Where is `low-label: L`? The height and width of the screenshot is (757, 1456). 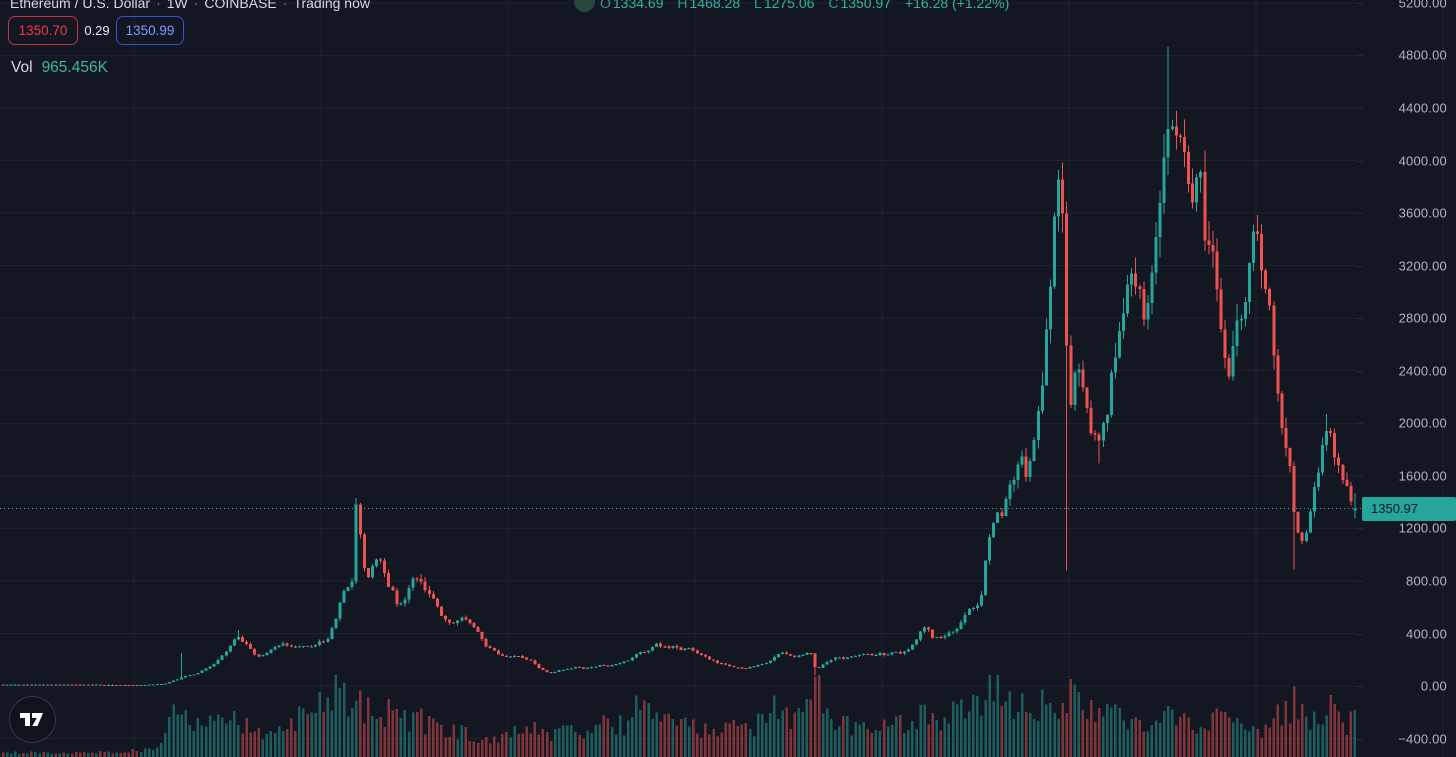
low-label: L is located at coordinates (758, 5).